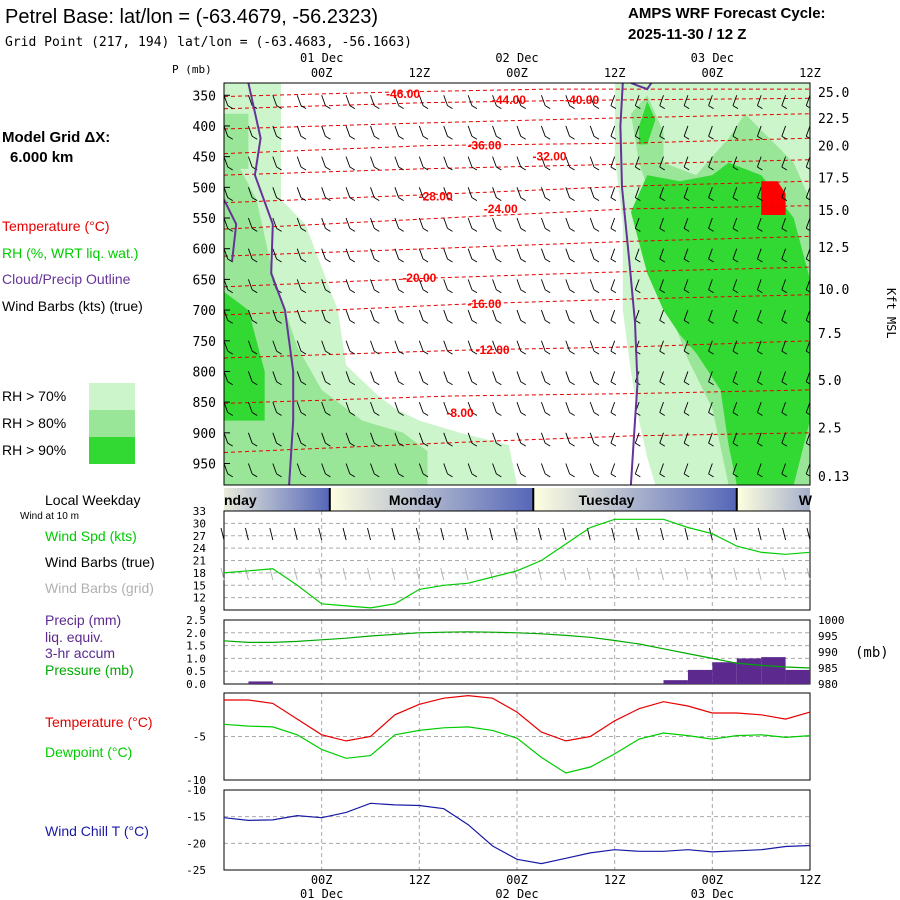 The width and height of the screenshot is (900, 900). What do you see at coordinates (712, 58) in the screenshot?
I see `top-date-label: 03 Dec` at bounding box center [712, 58].